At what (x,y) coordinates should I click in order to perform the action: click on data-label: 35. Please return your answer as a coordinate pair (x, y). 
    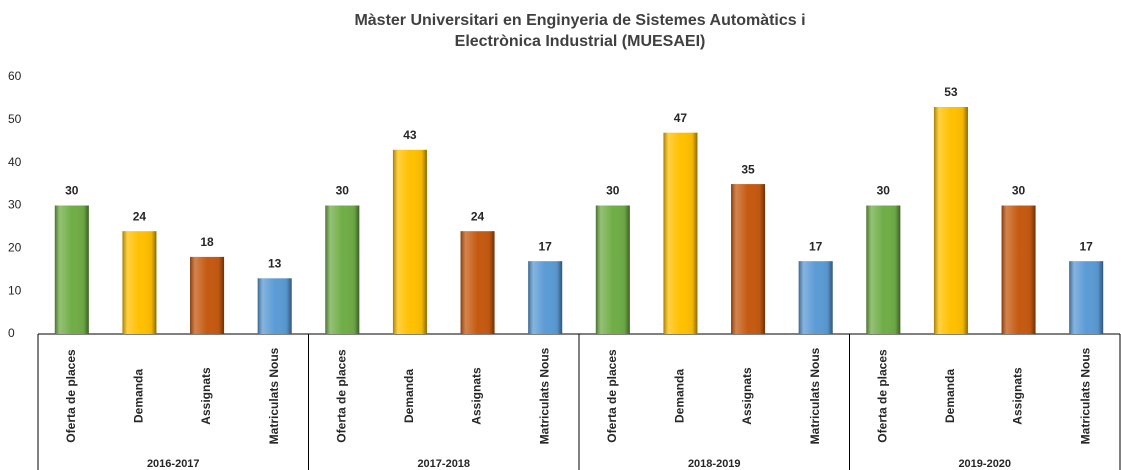
    Looking at the image, I should click on (748, 169).